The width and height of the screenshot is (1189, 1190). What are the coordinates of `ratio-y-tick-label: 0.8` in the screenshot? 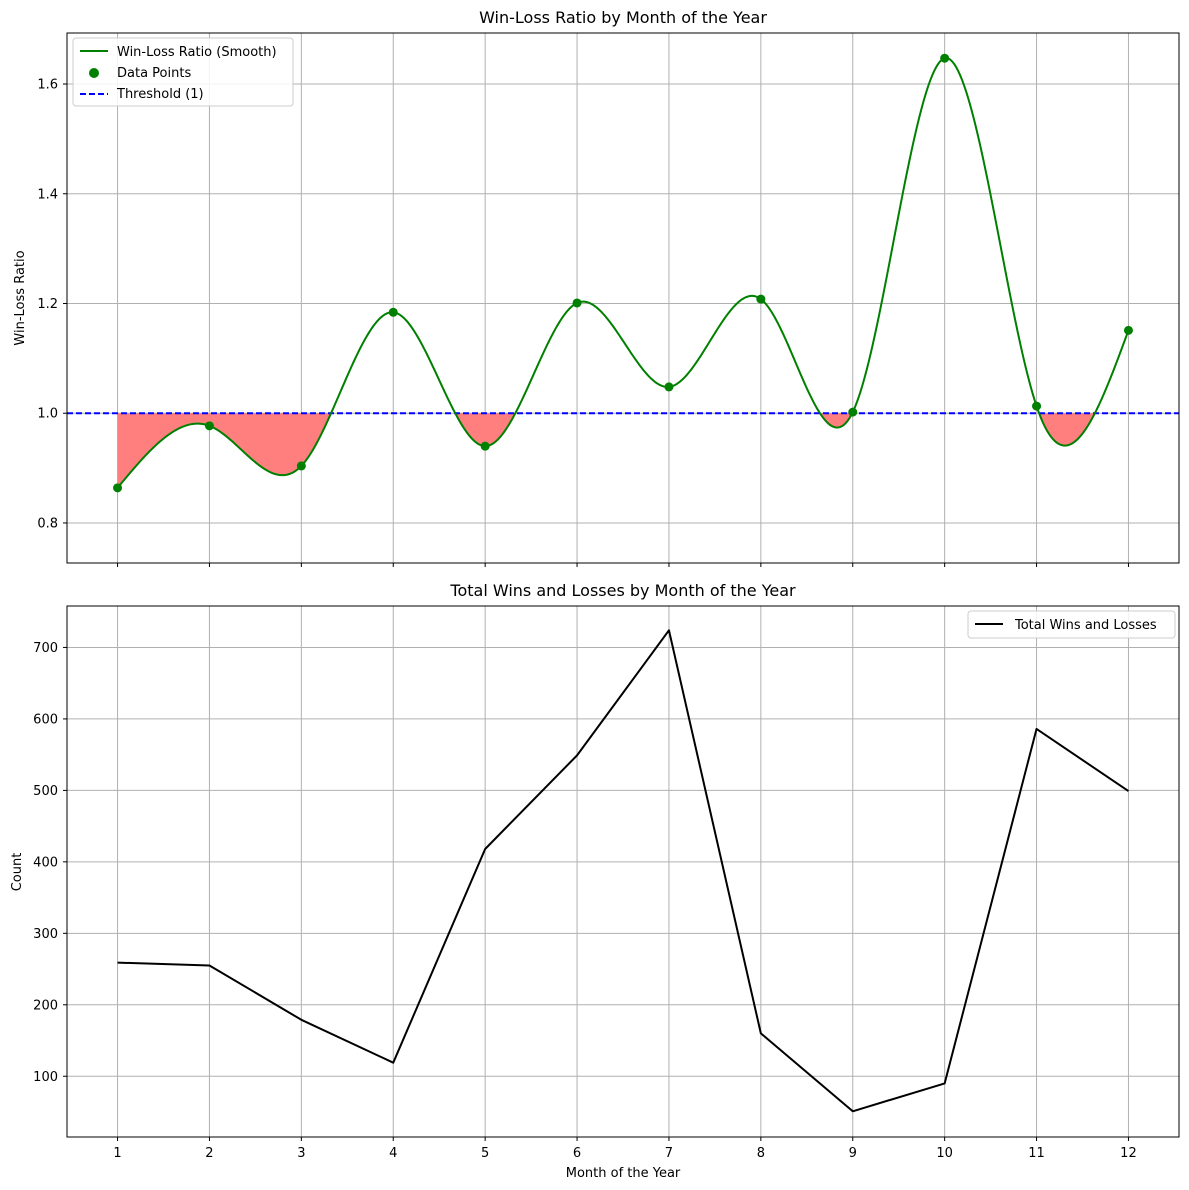 It's located at (47, 523).